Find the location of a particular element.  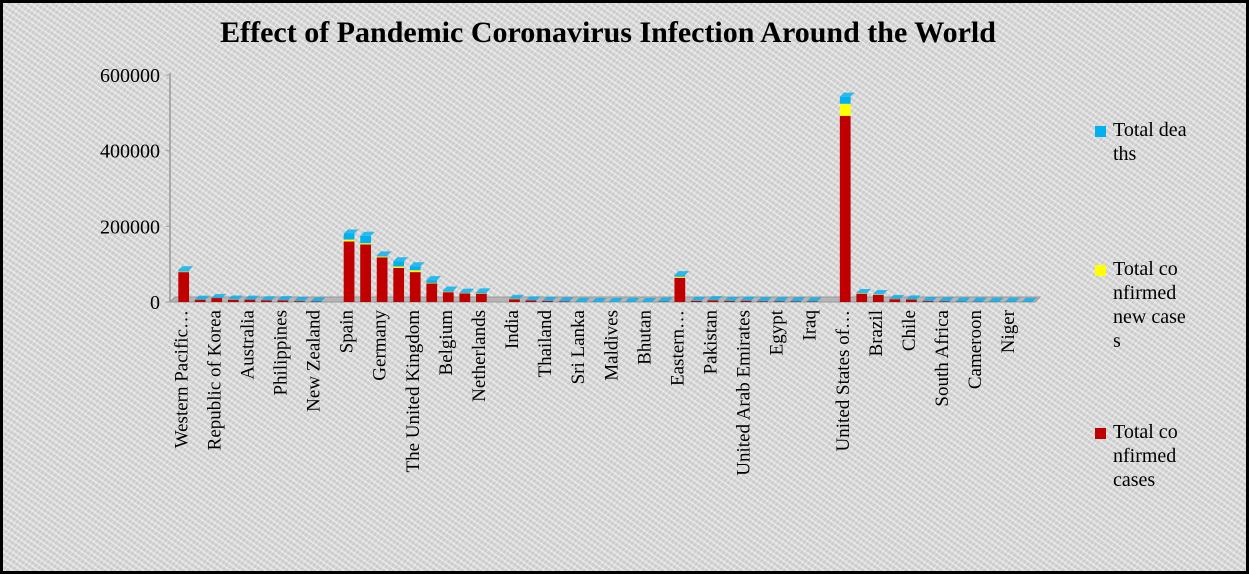

x-tick-label: Australia is located at coordinates (247, 344).